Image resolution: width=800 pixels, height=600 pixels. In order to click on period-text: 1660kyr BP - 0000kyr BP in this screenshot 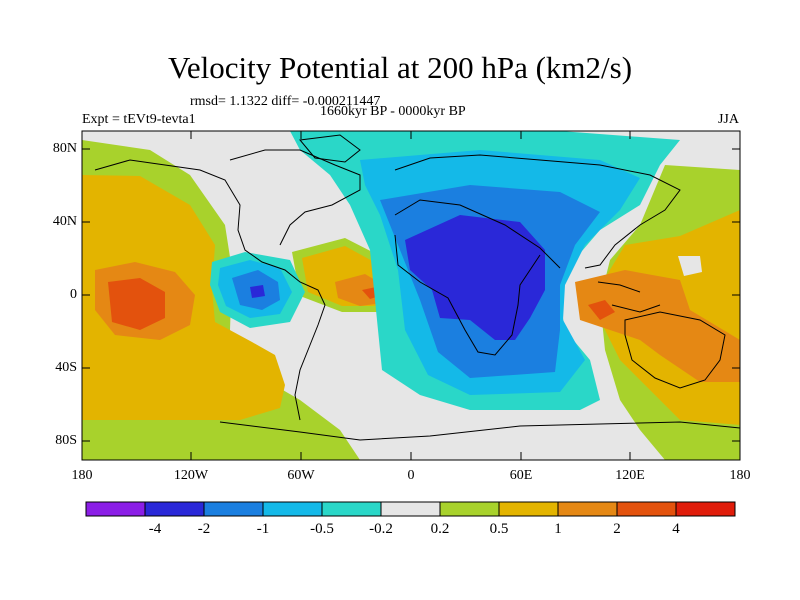, I will do `click(393, 111)`.